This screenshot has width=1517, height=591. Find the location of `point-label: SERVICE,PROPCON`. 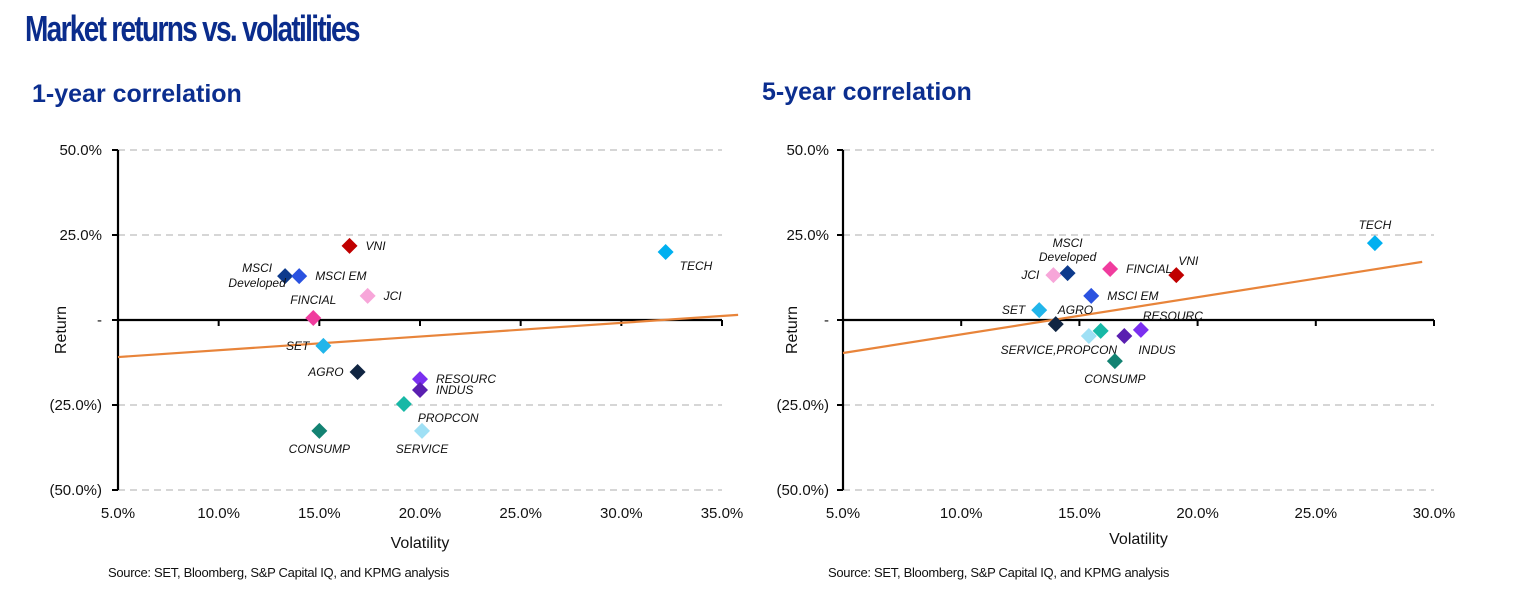

point-label: SERVICE,PROPCON is located at coordinates (1059, 350).